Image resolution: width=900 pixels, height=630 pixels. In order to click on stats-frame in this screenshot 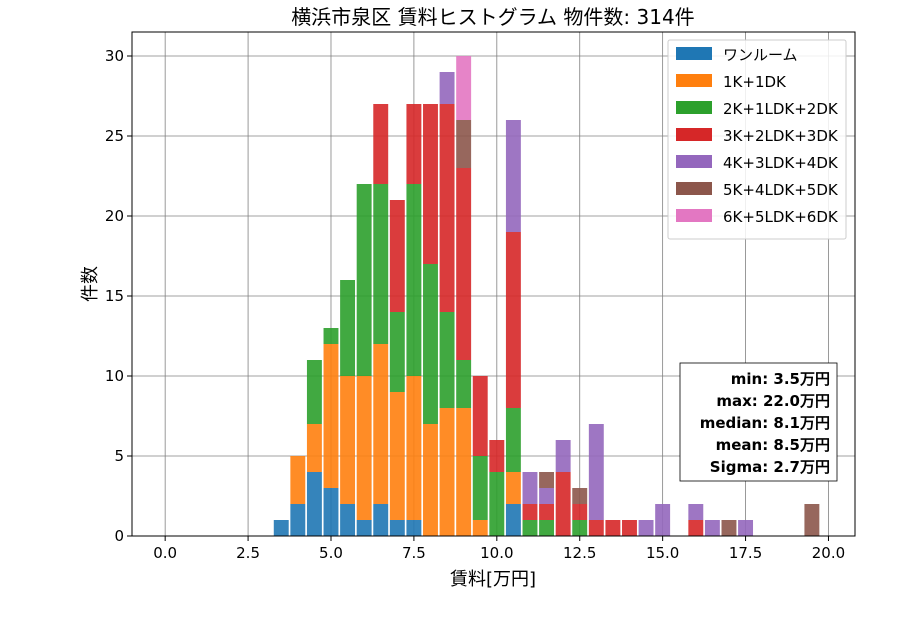, I will do `click(758, 422)`.